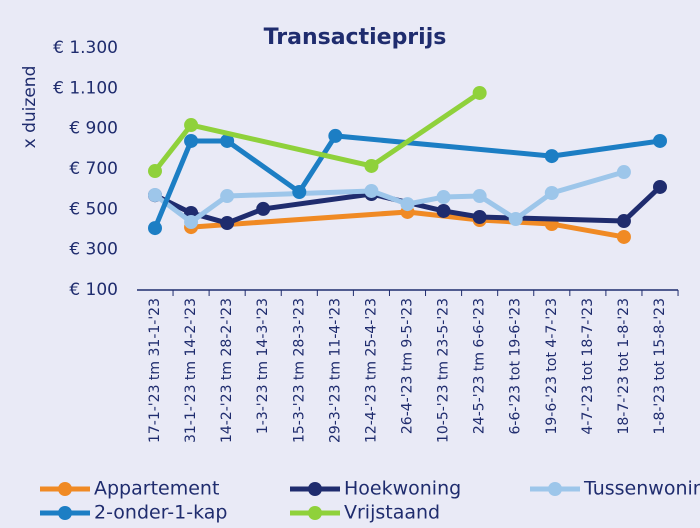  What do you see at coordinates (624, 366) in the screenshot?
I see `x-tick-label: 18-7-'23 tot 1-8-'23` at bounding box center [624, 366].